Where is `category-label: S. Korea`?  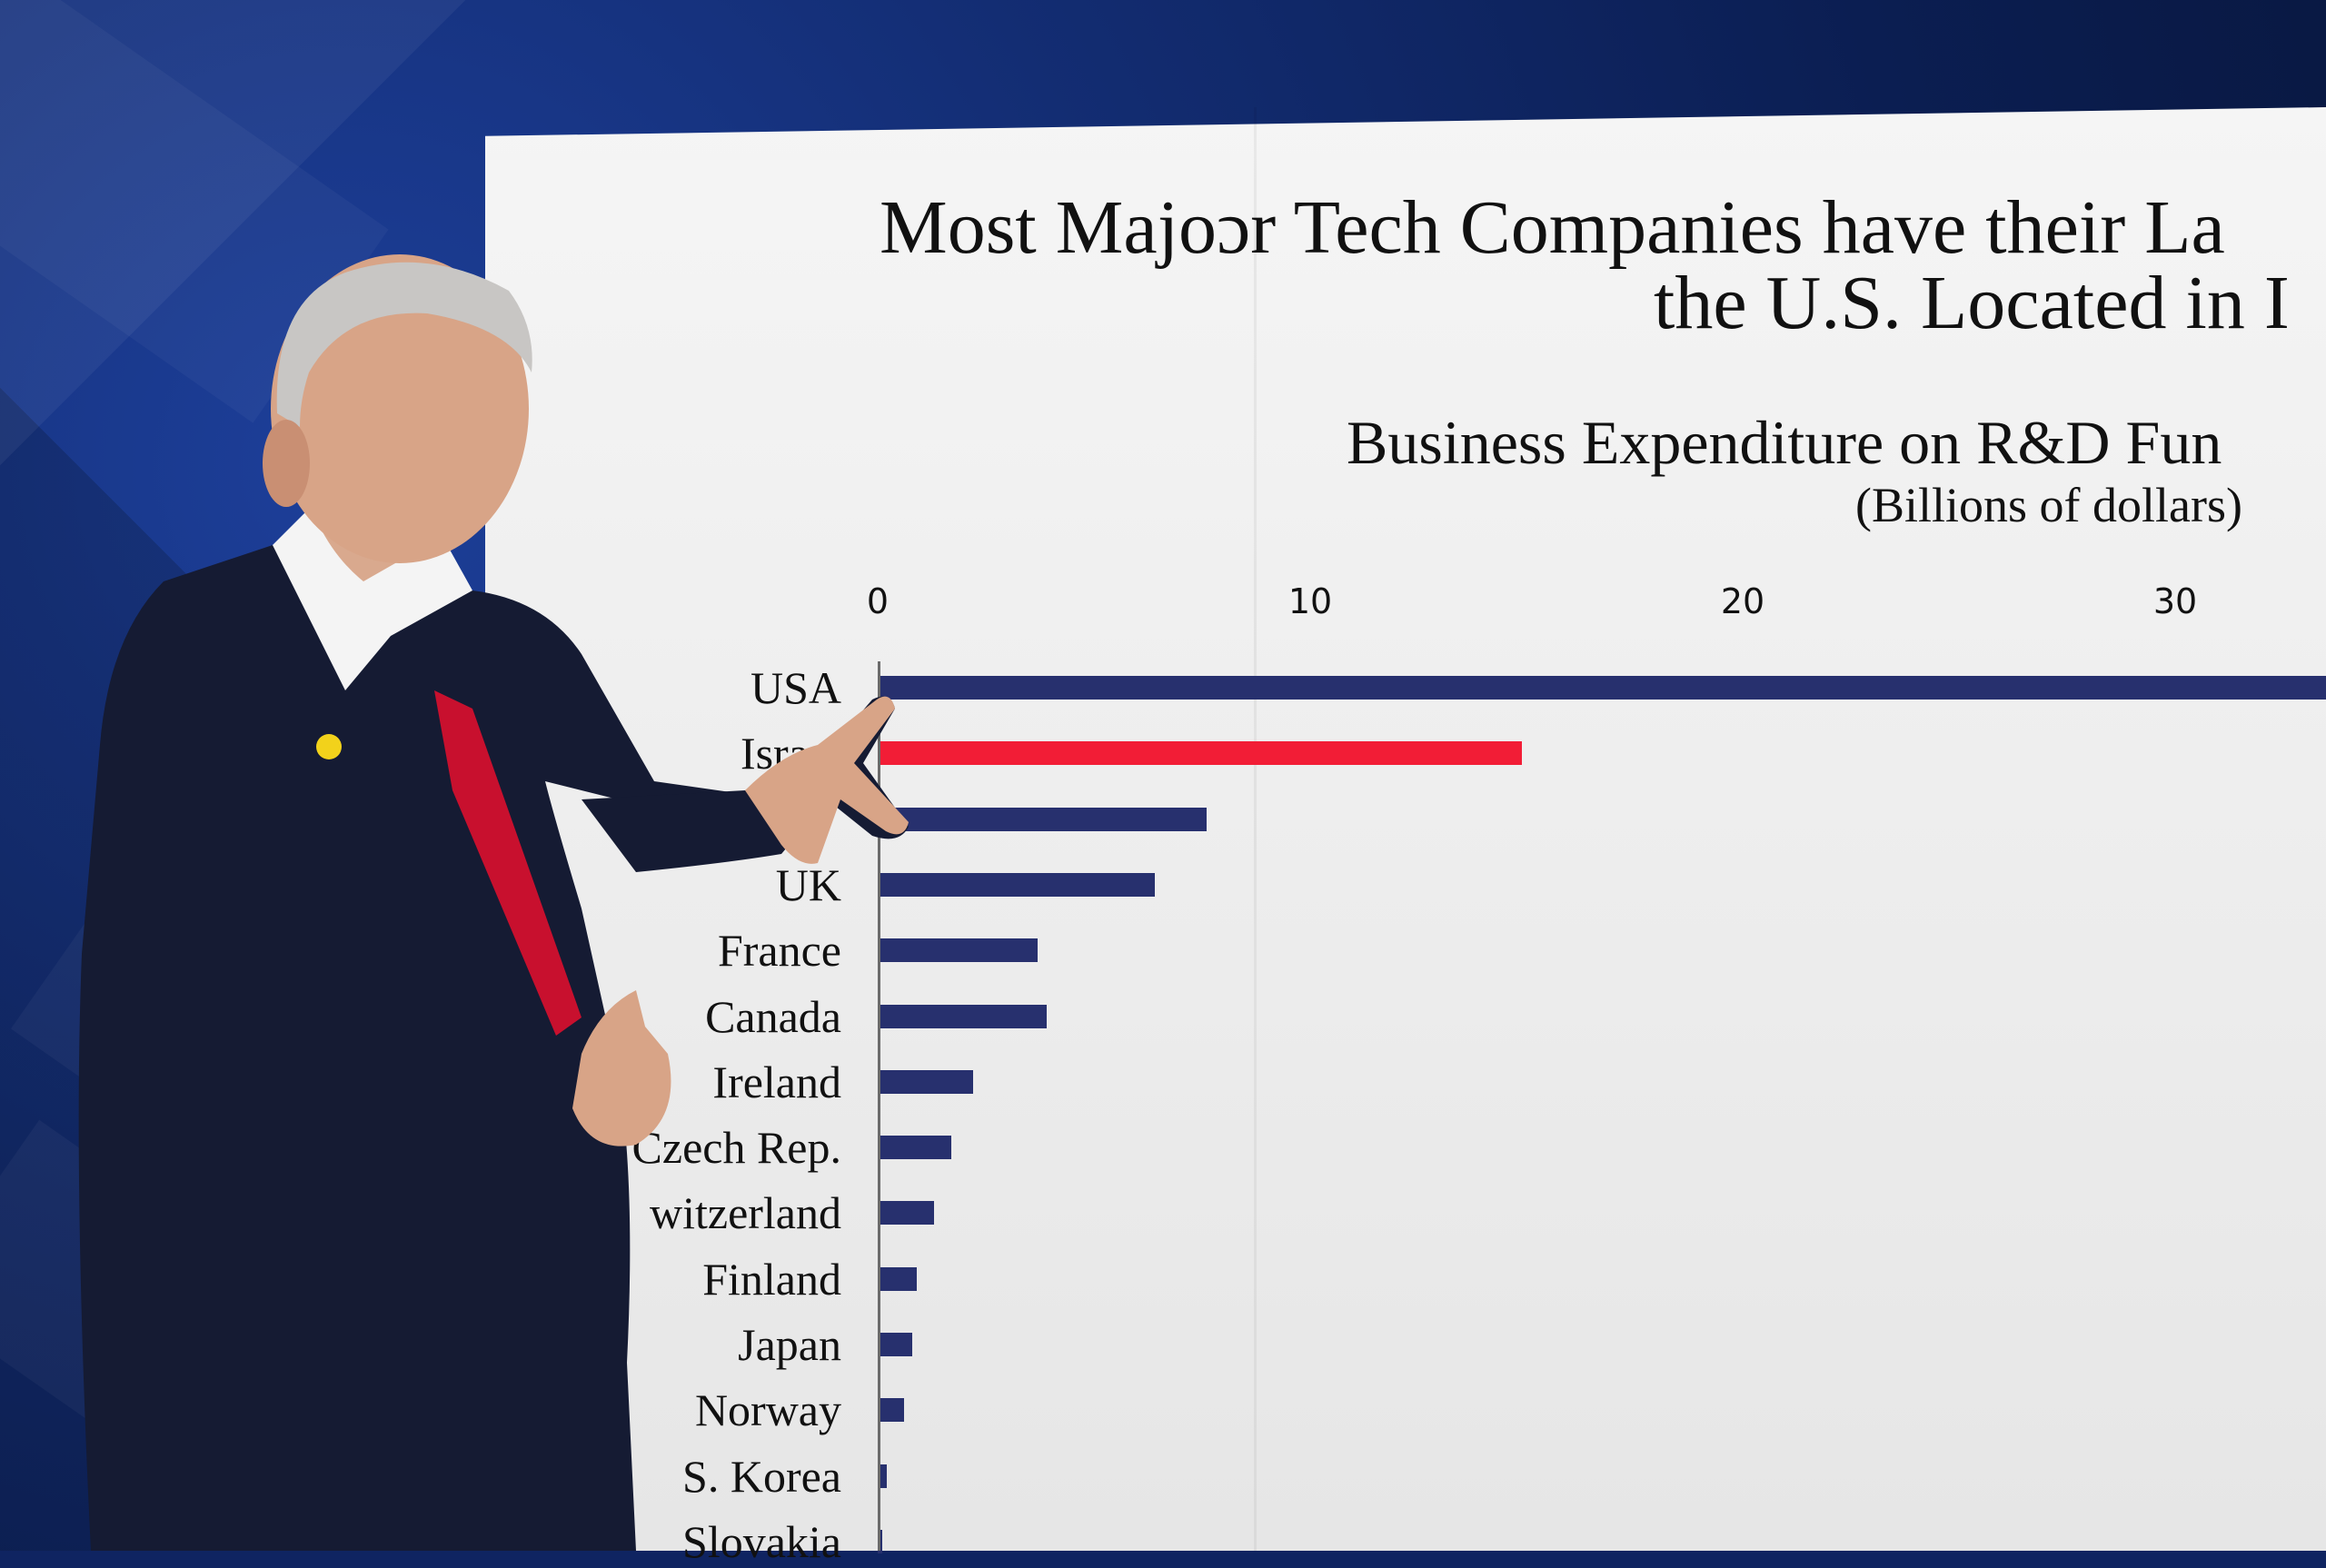
category-label: S. Korea is located at coordinates (761, 1476).